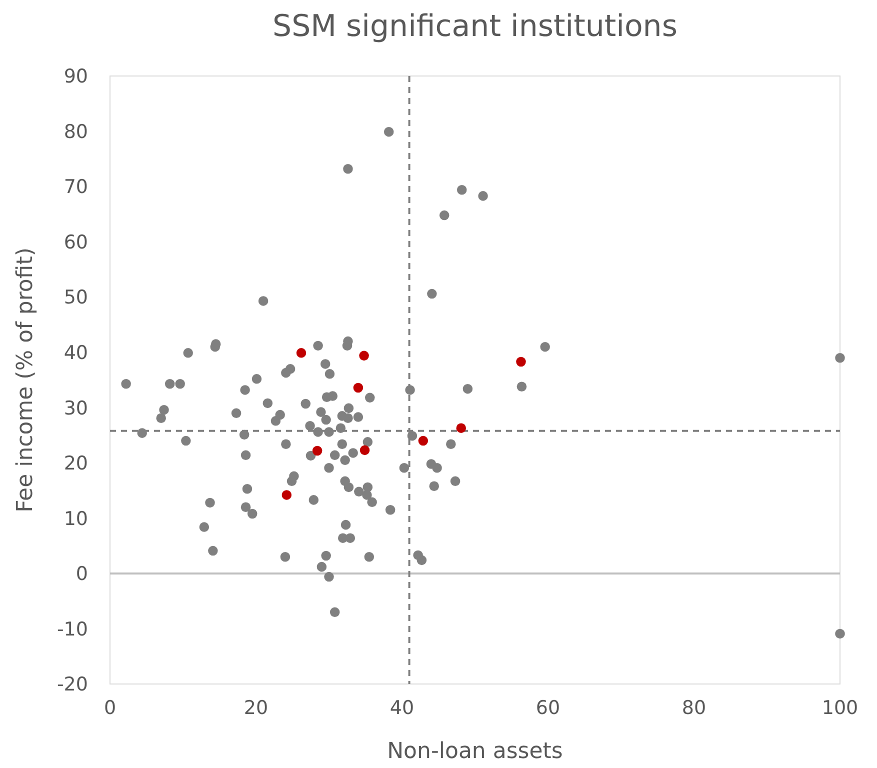 This screenshot has height=768, width=877. I want to click on y-tick-label: 70, so click(76, 187).